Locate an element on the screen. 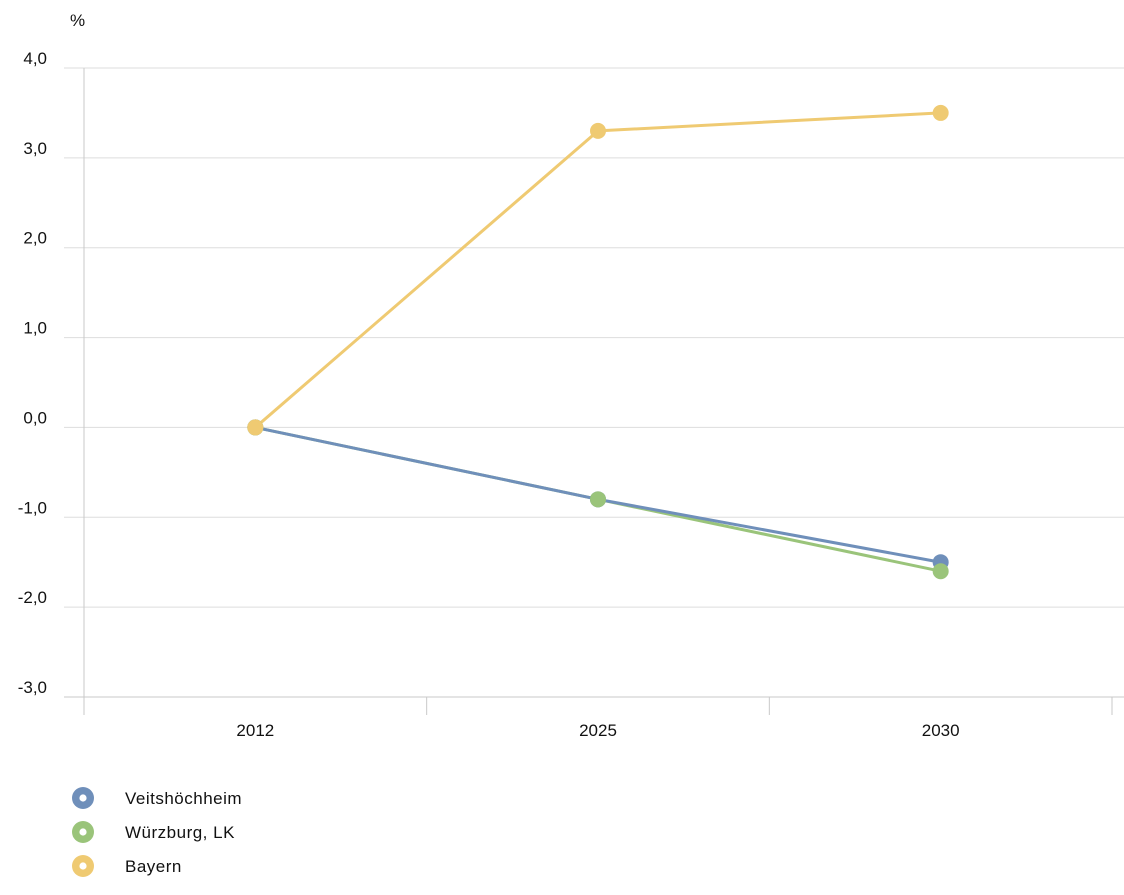 The width and height of the screenshot is (1124, 895). y-tick-label: 1,0 is located at coordinates (35, 328).